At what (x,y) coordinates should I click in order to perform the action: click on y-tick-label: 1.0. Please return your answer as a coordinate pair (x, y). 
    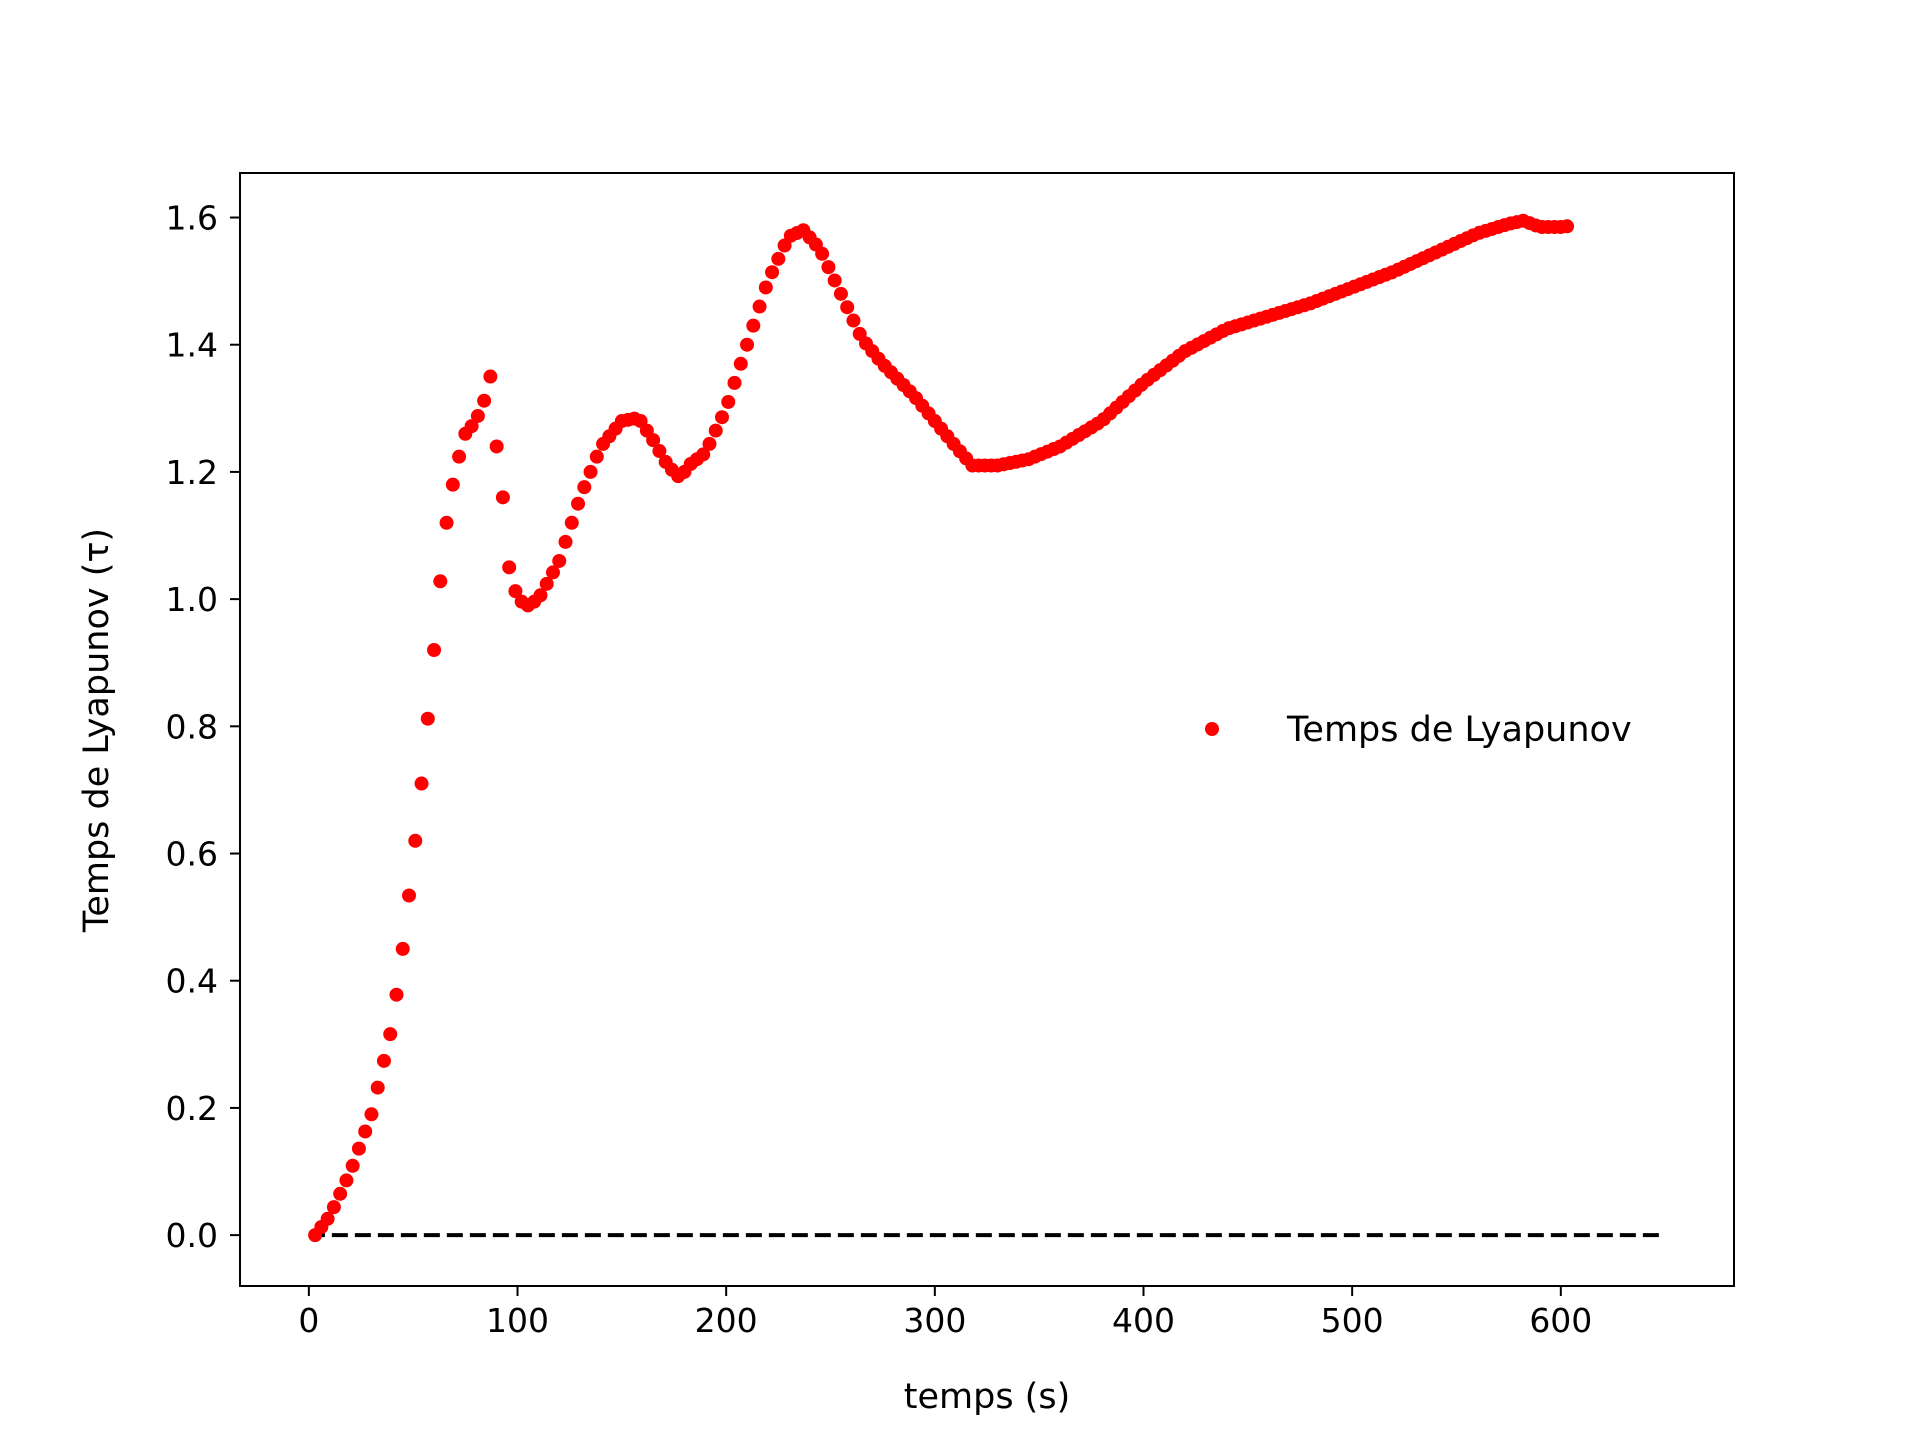
    Looking at the image, I should click on (192, 599).